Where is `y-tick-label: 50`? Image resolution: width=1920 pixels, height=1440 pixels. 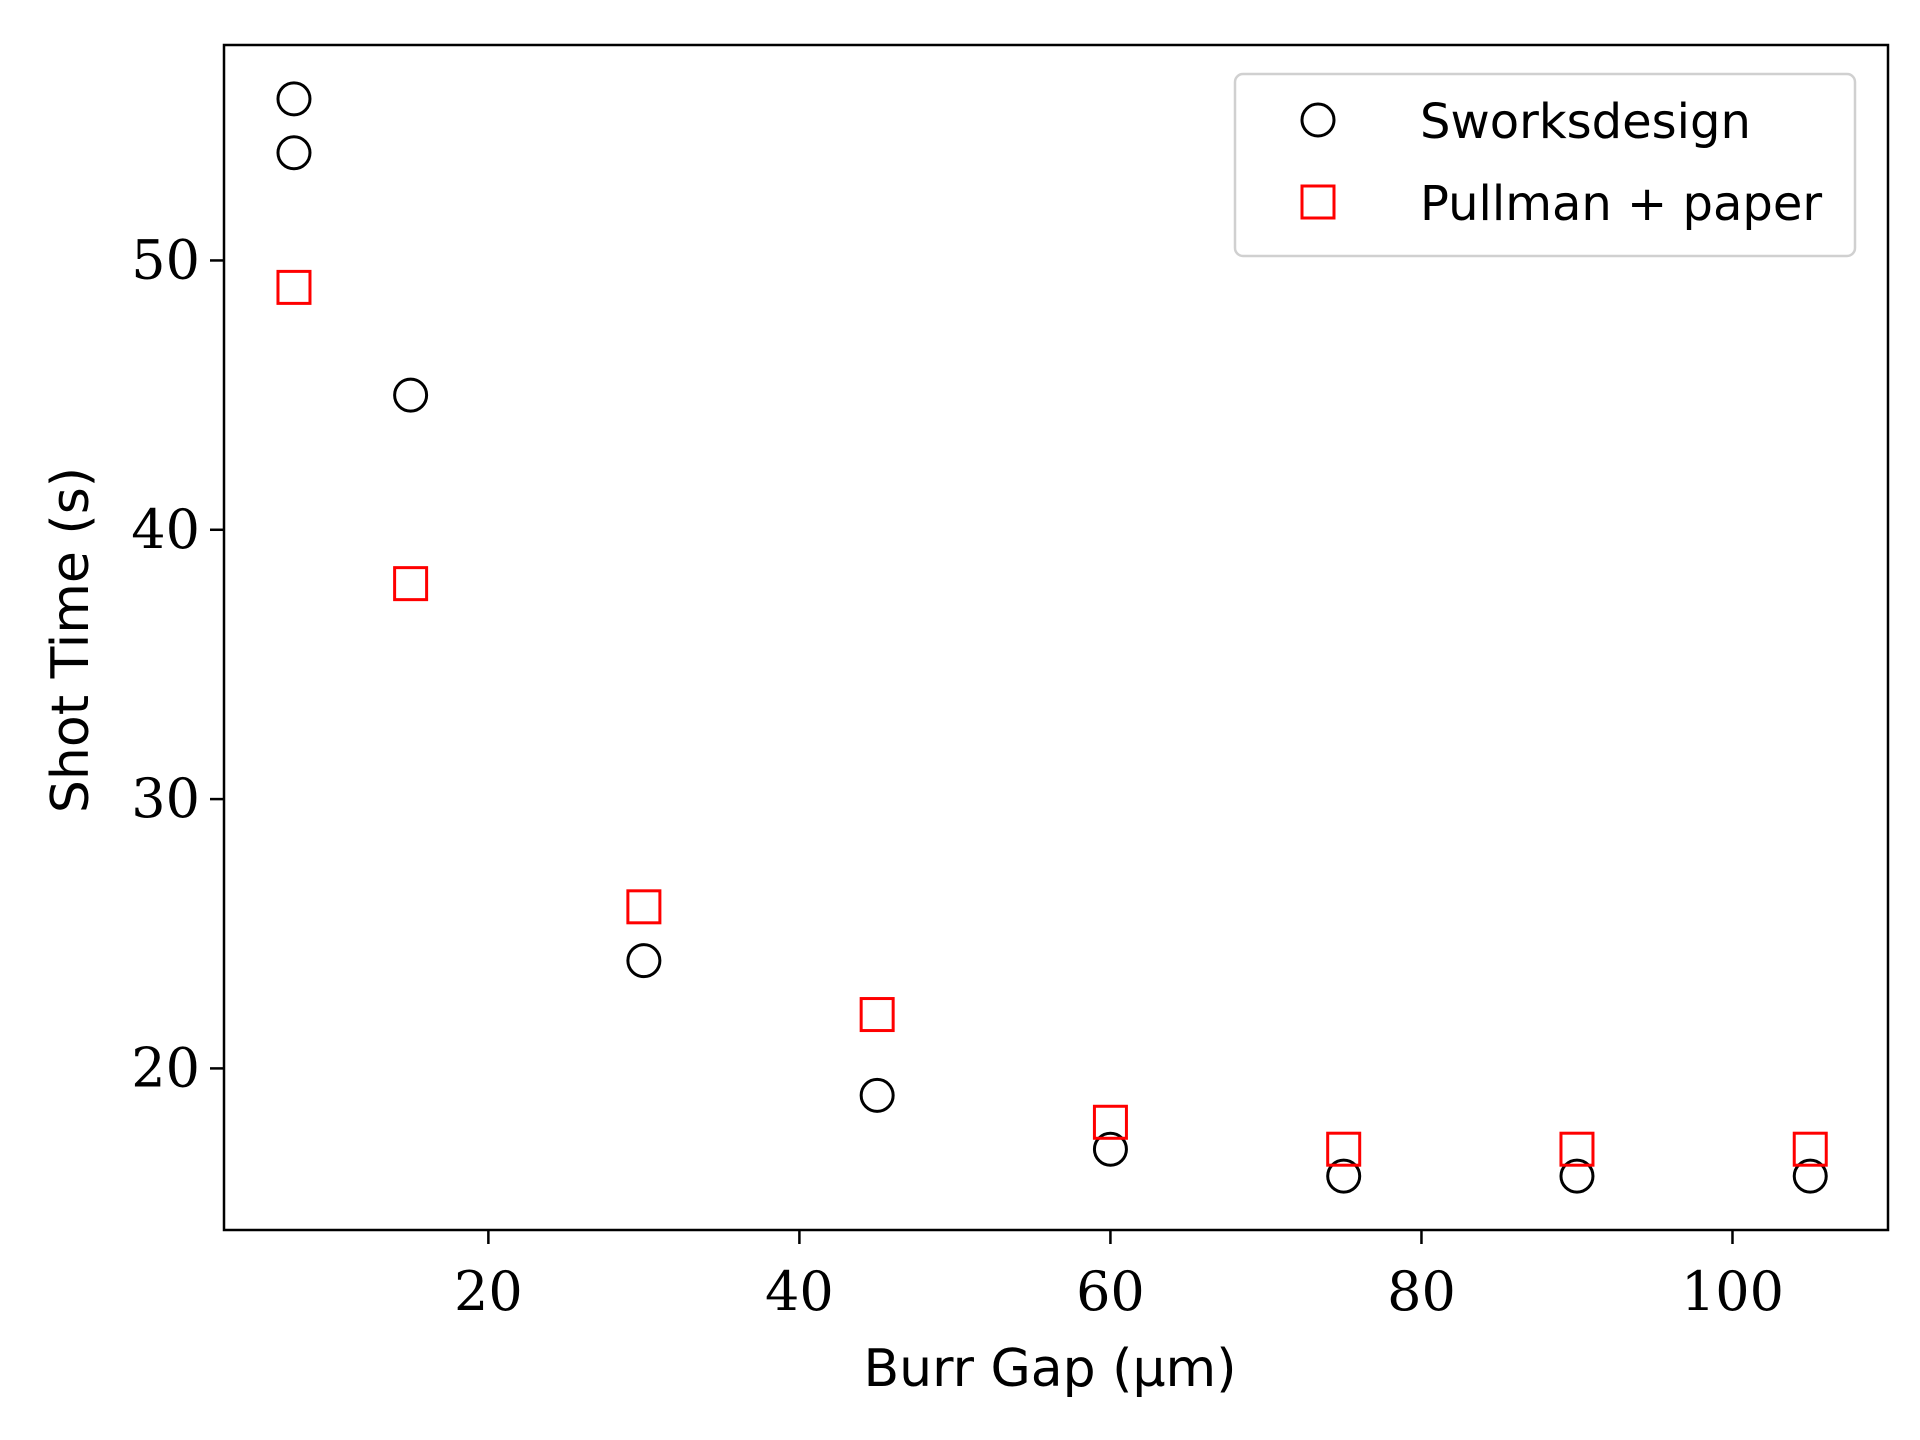 y-tick-label: 50 is located at coordinates (165, 259).